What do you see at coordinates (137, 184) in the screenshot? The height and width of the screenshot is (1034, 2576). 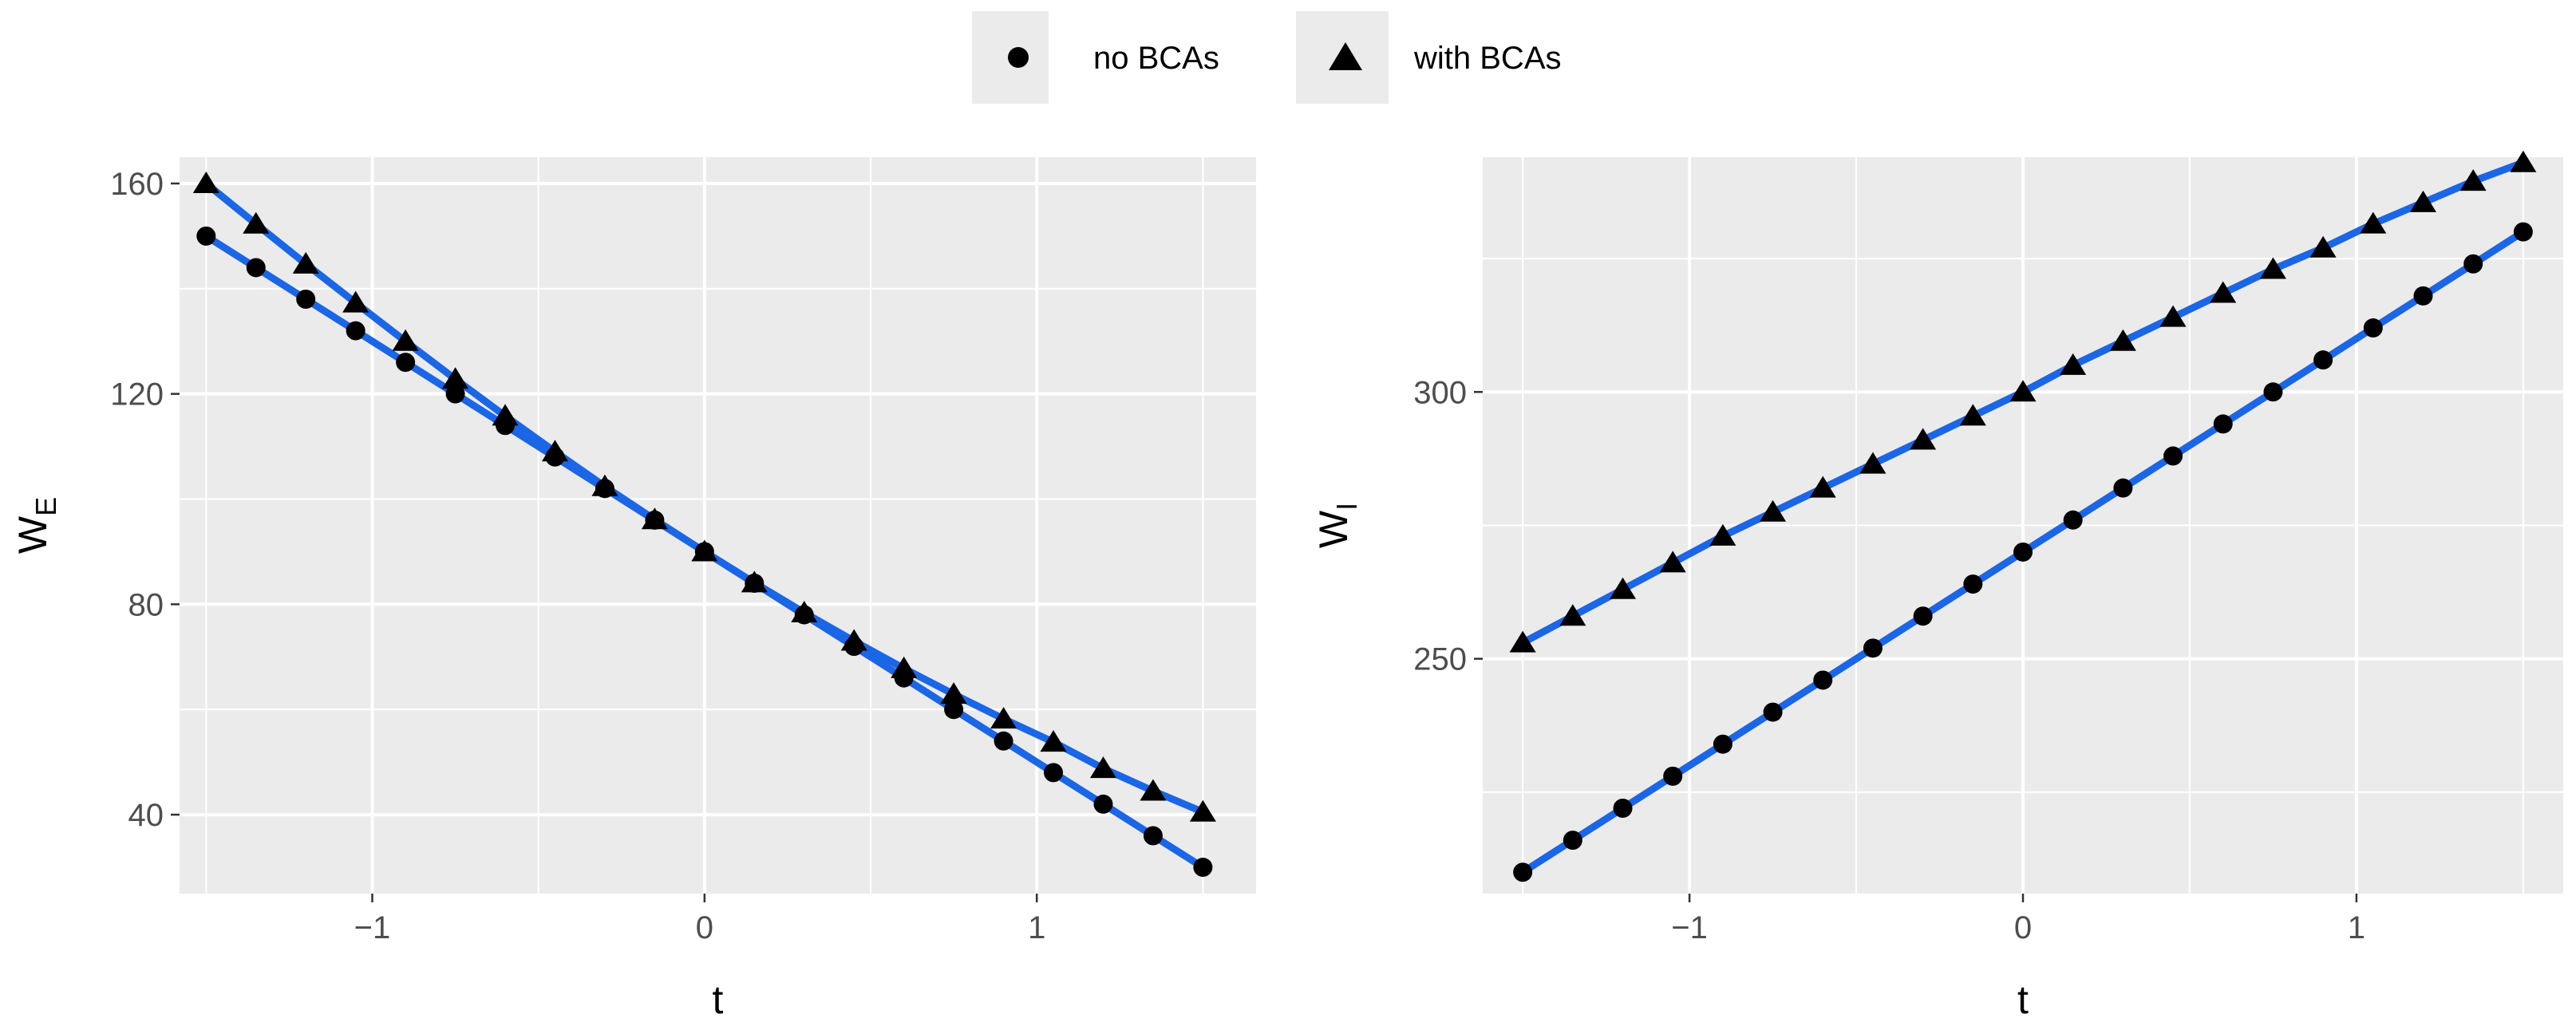 I see `y-tick-label: 160` at bounding box center [137, 184].